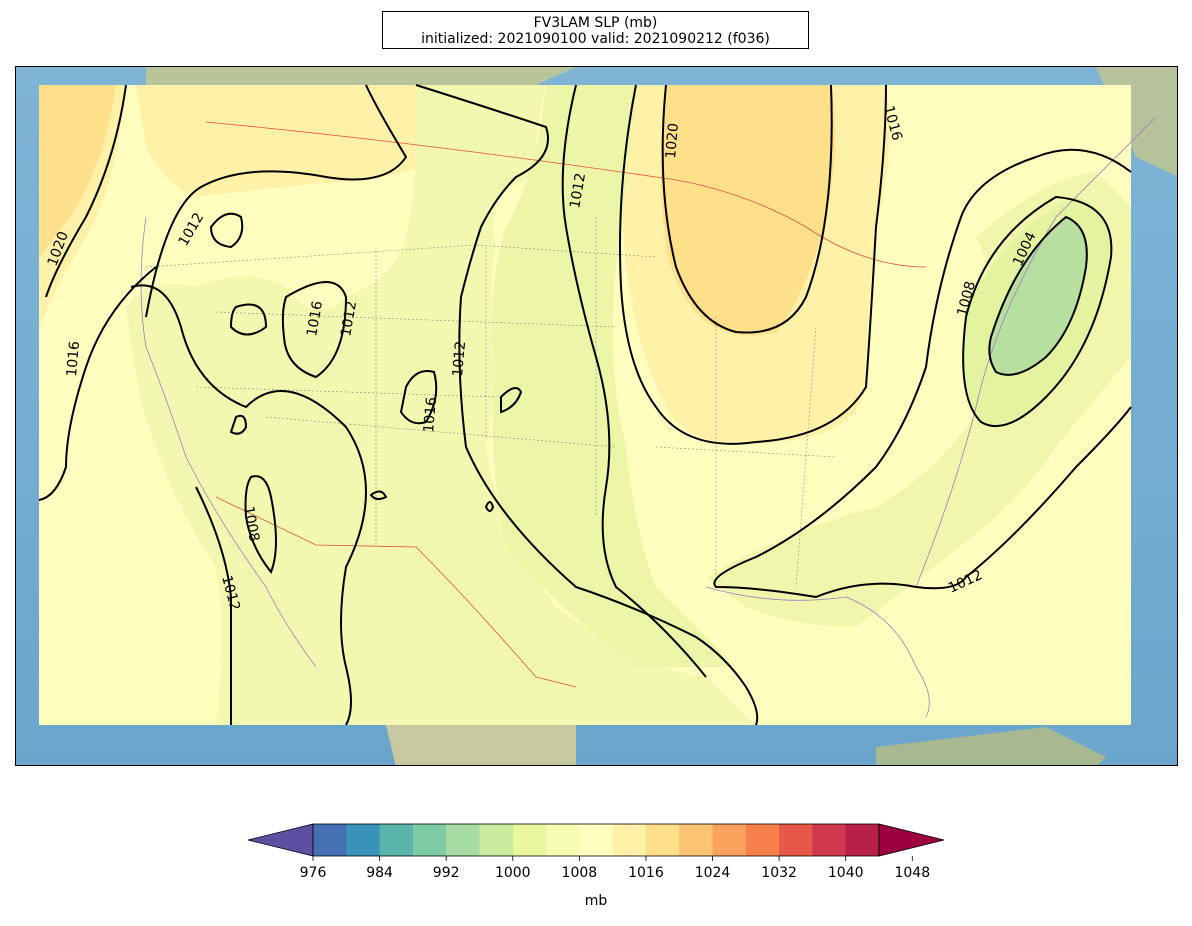  What do you see at coordinates (280, 840) in the screenshot?
I see `colorbar-extend-low` at bounding box center [280, 840].